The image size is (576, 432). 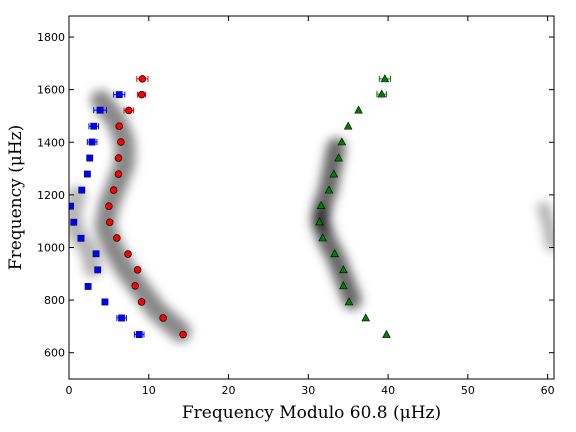 I want to click on x-tick-label: 60, so click(x=548, y=390).